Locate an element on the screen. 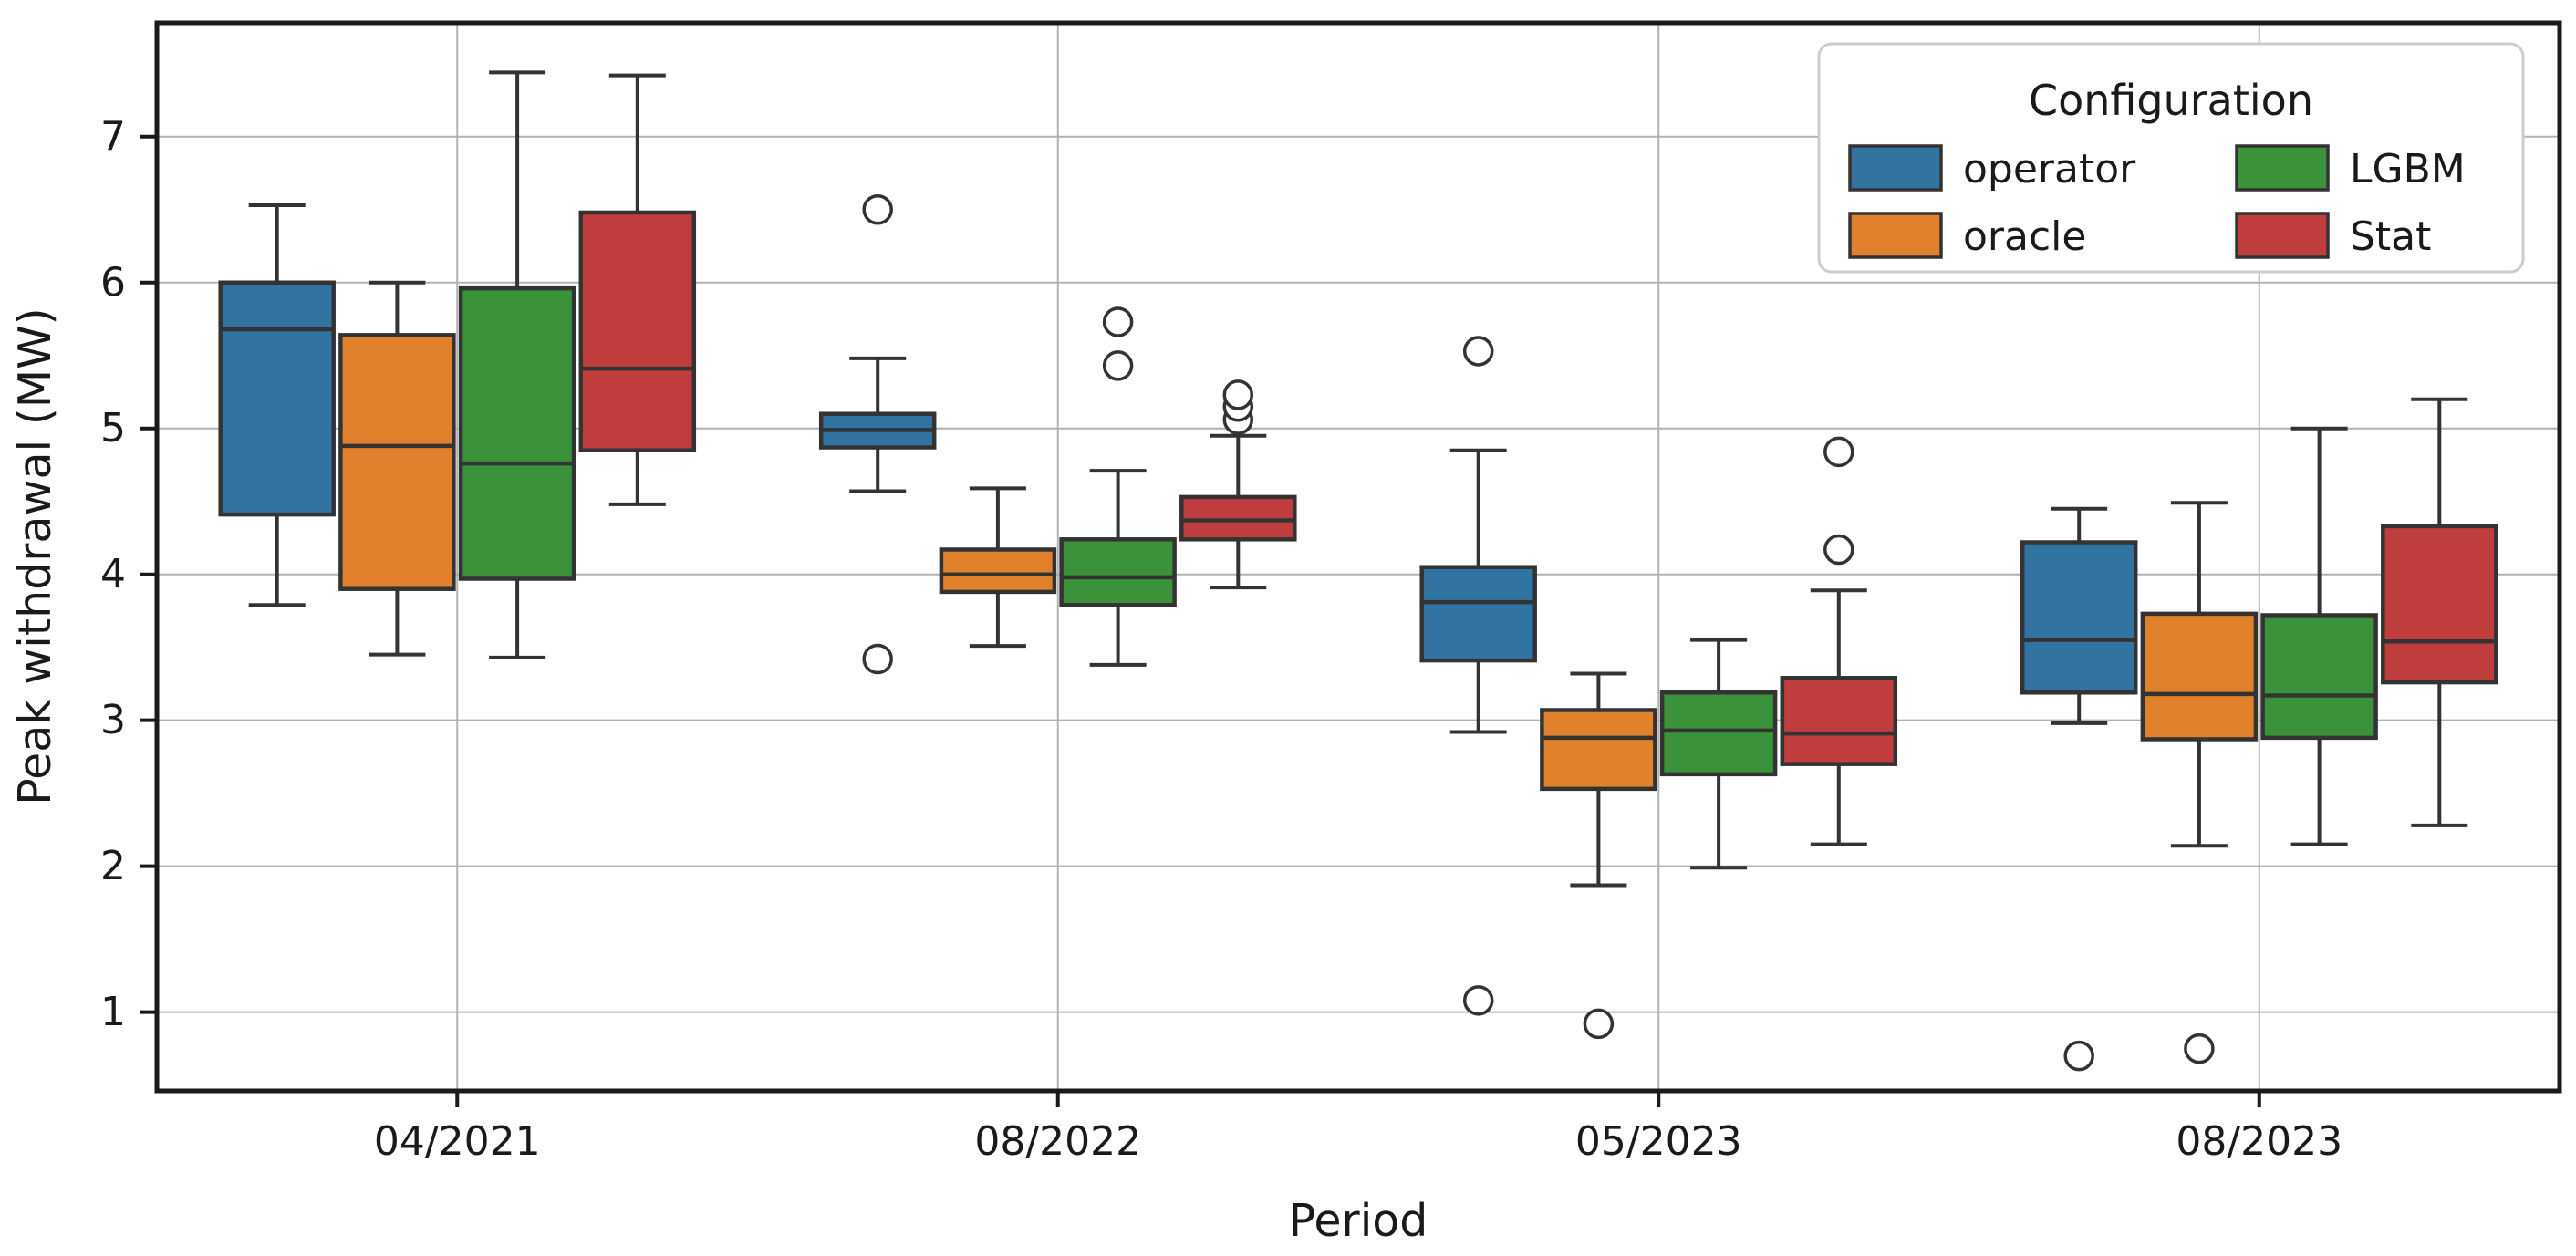  x-tick-label: 08/2022 is located at coordinates (1057, 1141).